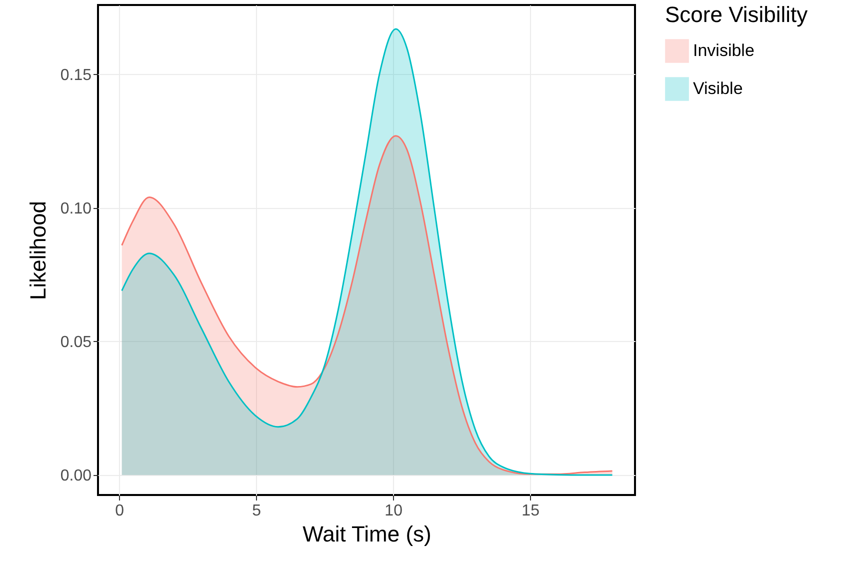 The height and width of the screenshot is (562, 853). What do you see at coordinates (76, 342) in the screenshot?
I see `y-tick-label: 0.05` at bounding box center [76, 342].